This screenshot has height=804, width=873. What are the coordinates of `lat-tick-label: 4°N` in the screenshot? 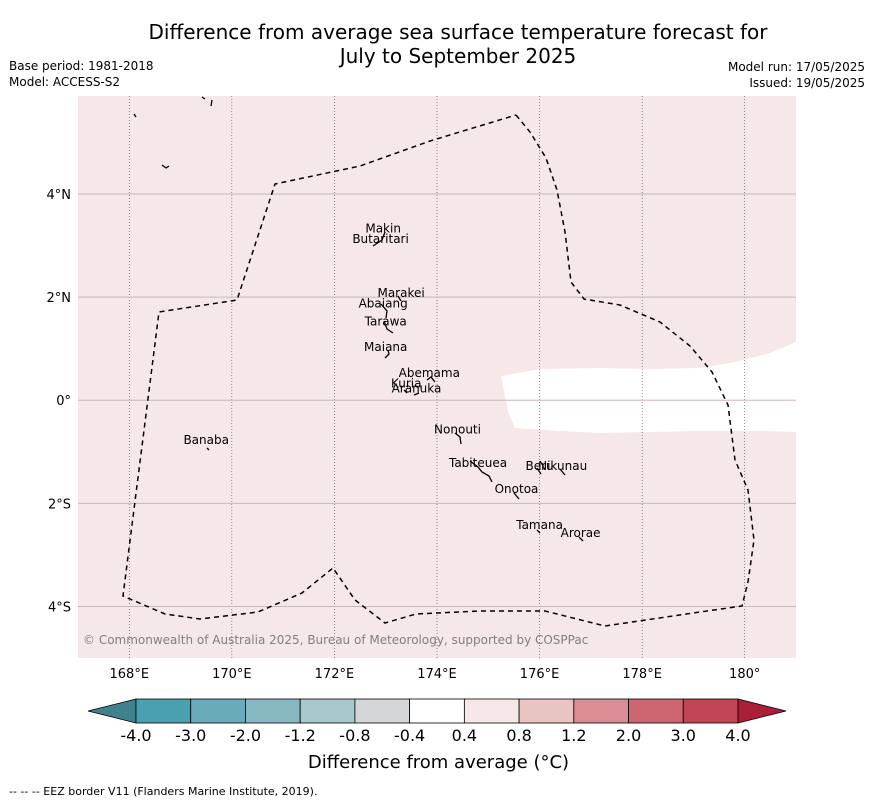 It's located at (59, 195).